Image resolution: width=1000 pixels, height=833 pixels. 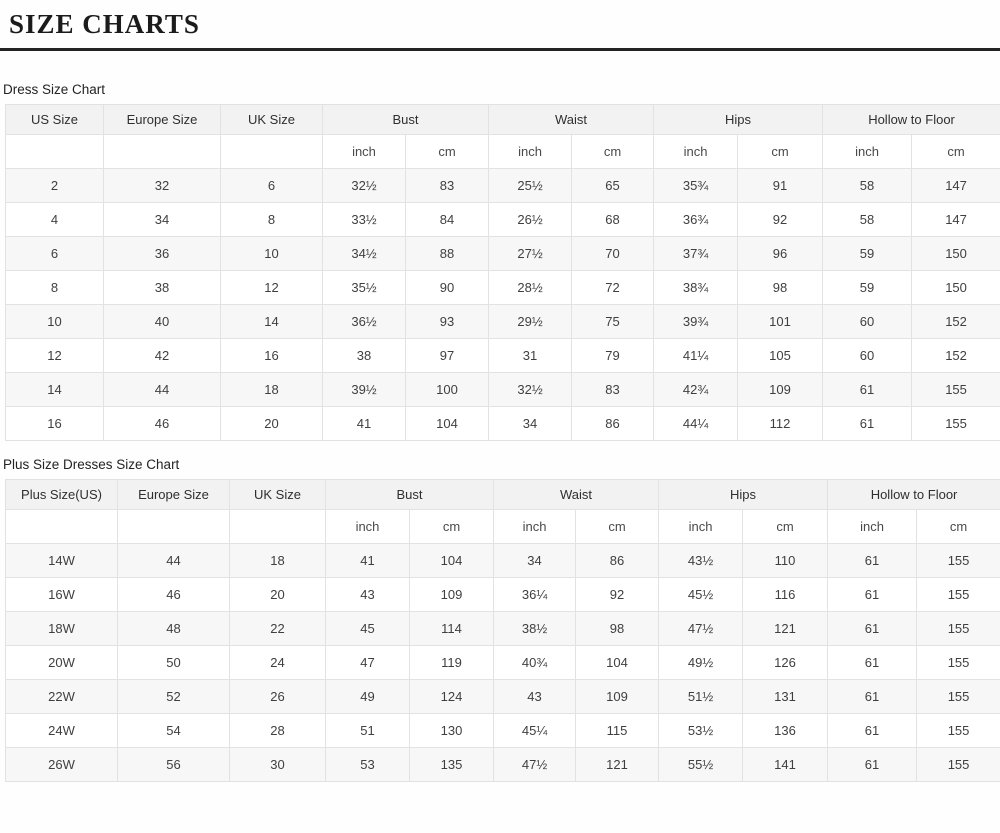 What do you see at coordinates (173, 494) in the screenshot?
I see `column-header: Europe Size` at bounding box center [173, 494].